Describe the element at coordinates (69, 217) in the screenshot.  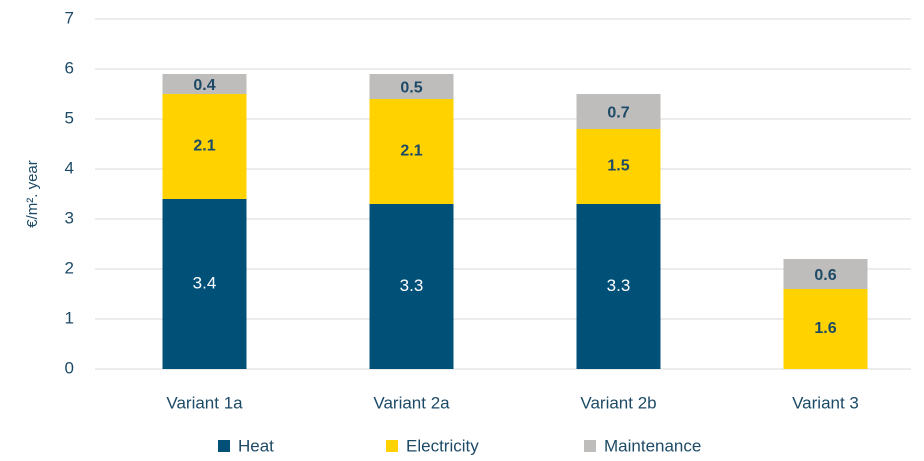
I see `y-tick-label: 3` at that location.